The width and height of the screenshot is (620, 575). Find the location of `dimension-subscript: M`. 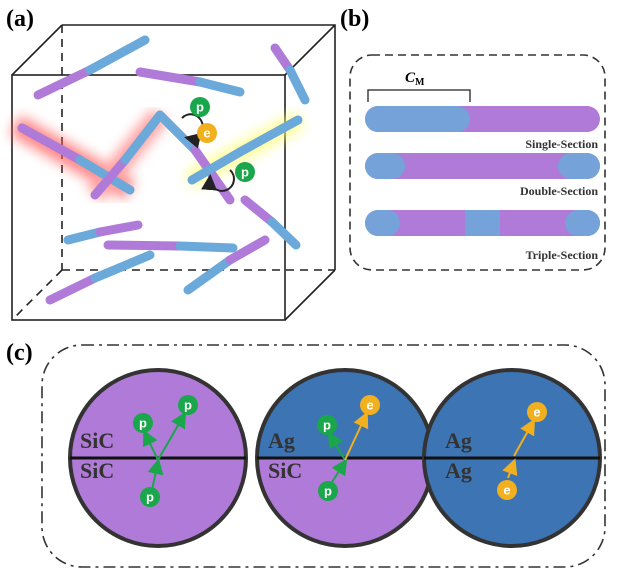

dimension-subscript: M is located at coordinates (420, 82).